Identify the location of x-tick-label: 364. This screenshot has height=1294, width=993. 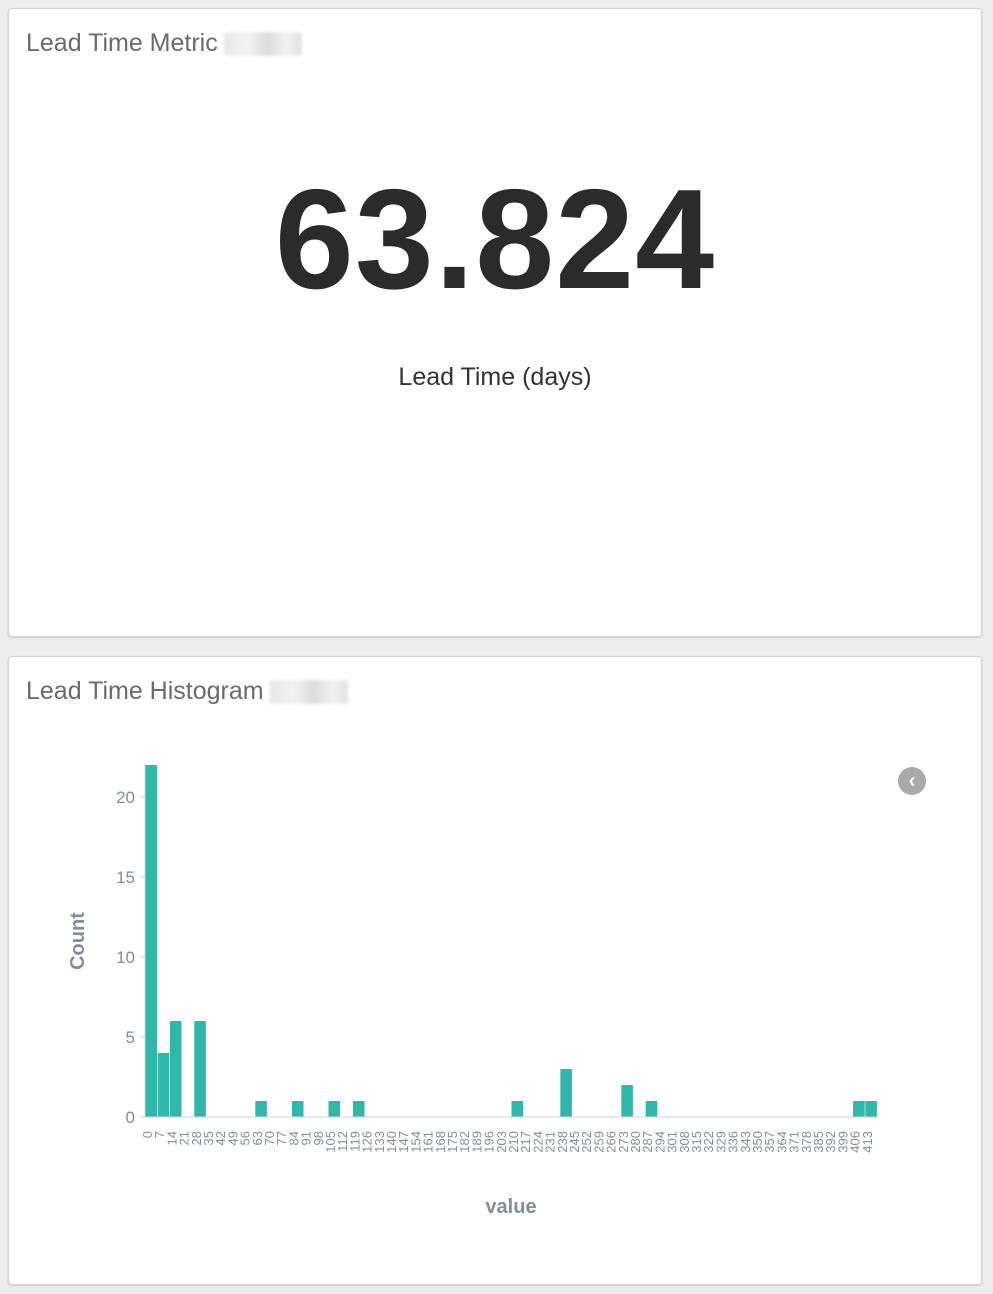
(781, 1142).